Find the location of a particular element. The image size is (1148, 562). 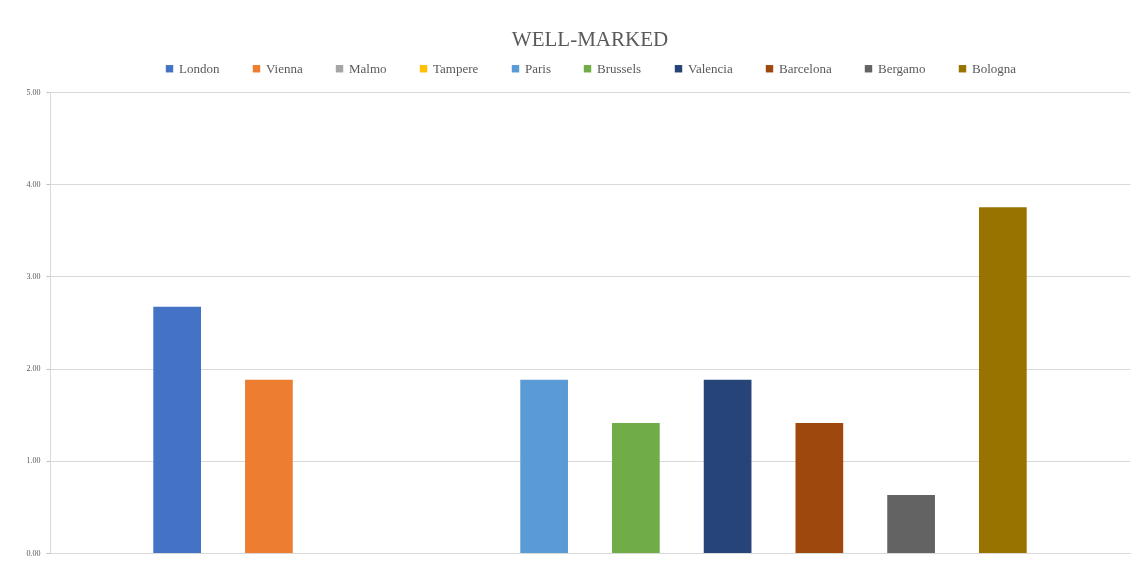

legend-label: Malmo is located at coordinates (368, 68).